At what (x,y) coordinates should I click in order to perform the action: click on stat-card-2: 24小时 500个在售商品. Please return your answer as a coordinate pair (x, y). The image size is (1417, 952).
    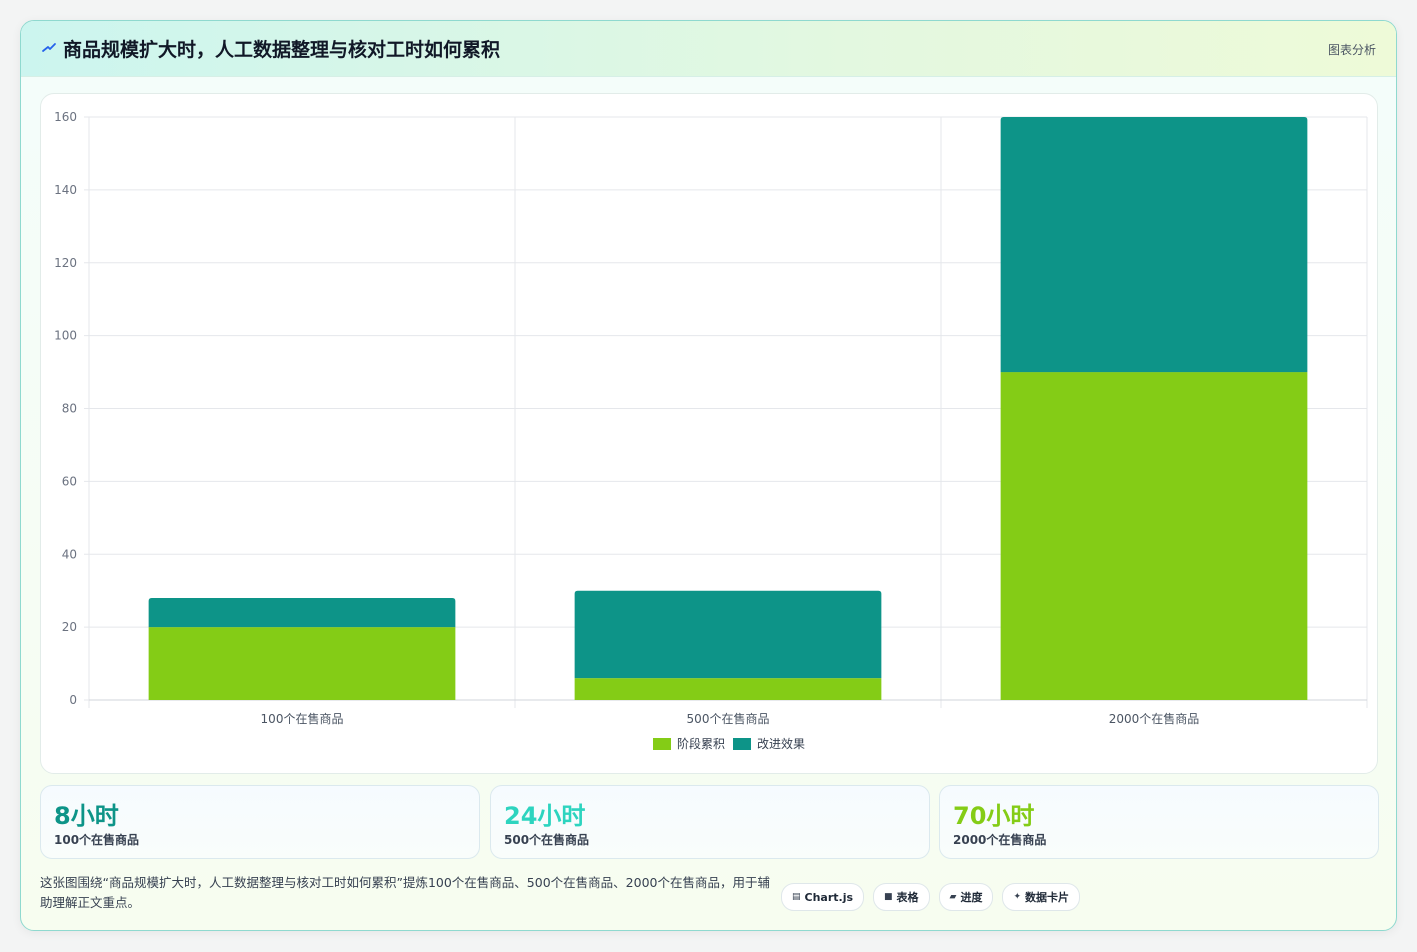
    Looking at the image, I should click on (710, 822).